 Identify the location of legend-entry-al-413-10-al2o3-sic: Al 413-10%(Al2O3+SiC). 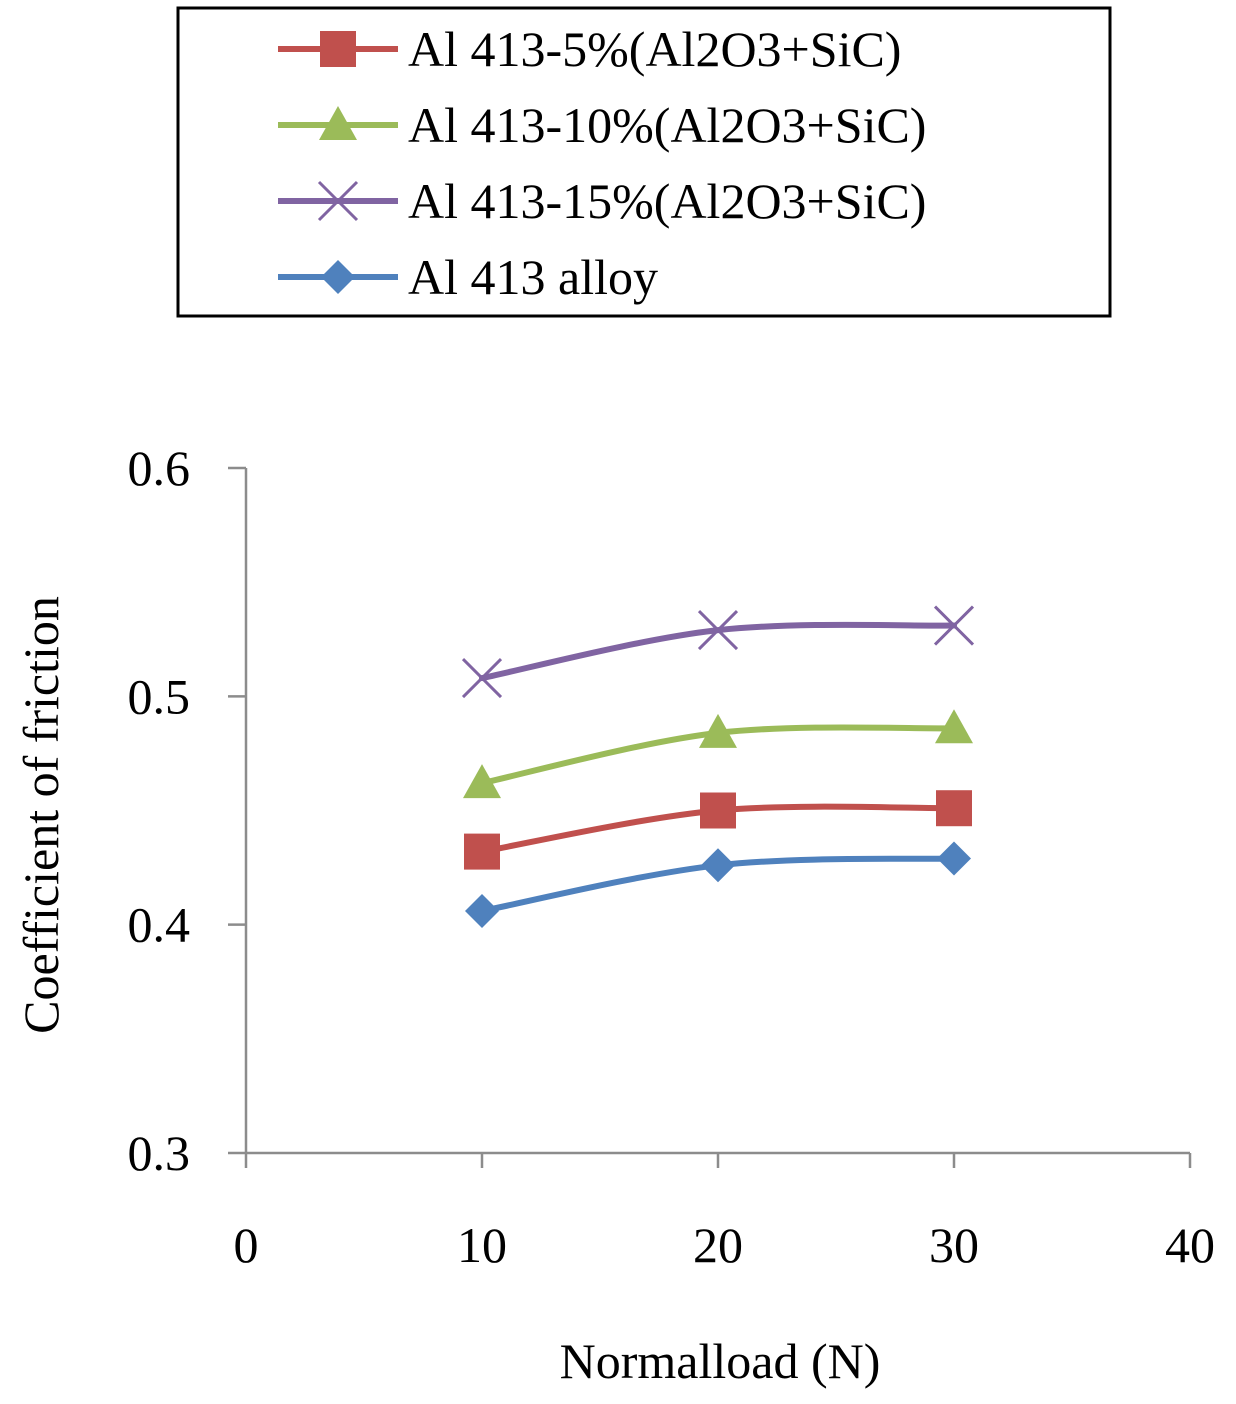
(602, 125).